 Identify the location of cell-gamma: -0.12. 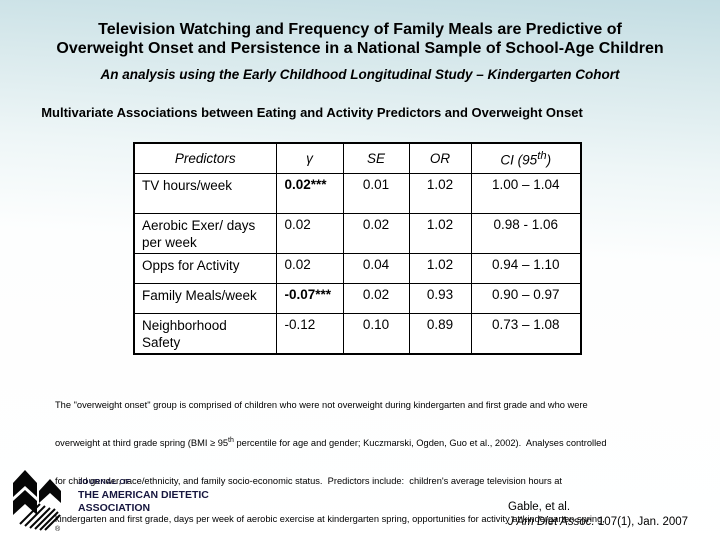
(309, 333).